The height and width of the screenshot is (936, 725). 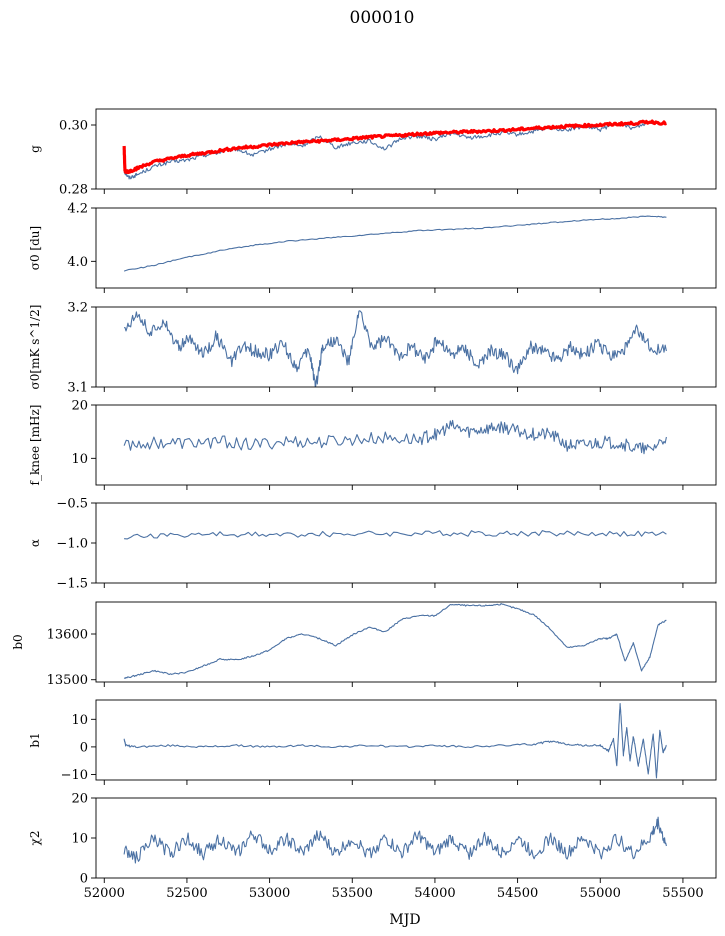 I want to click on y-axis-label: g, so click(x=35, y=149).